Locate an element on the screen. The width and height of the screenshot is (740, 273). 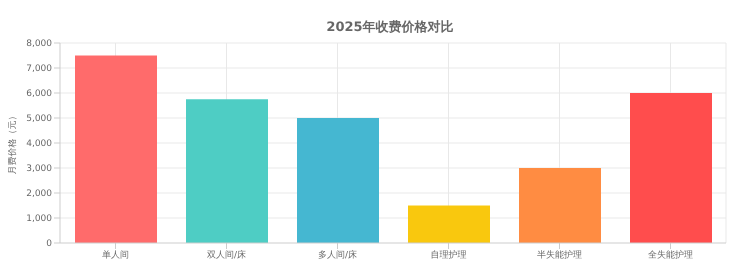
y-tick-label: 5,000 is located at coordinates (39, 119).